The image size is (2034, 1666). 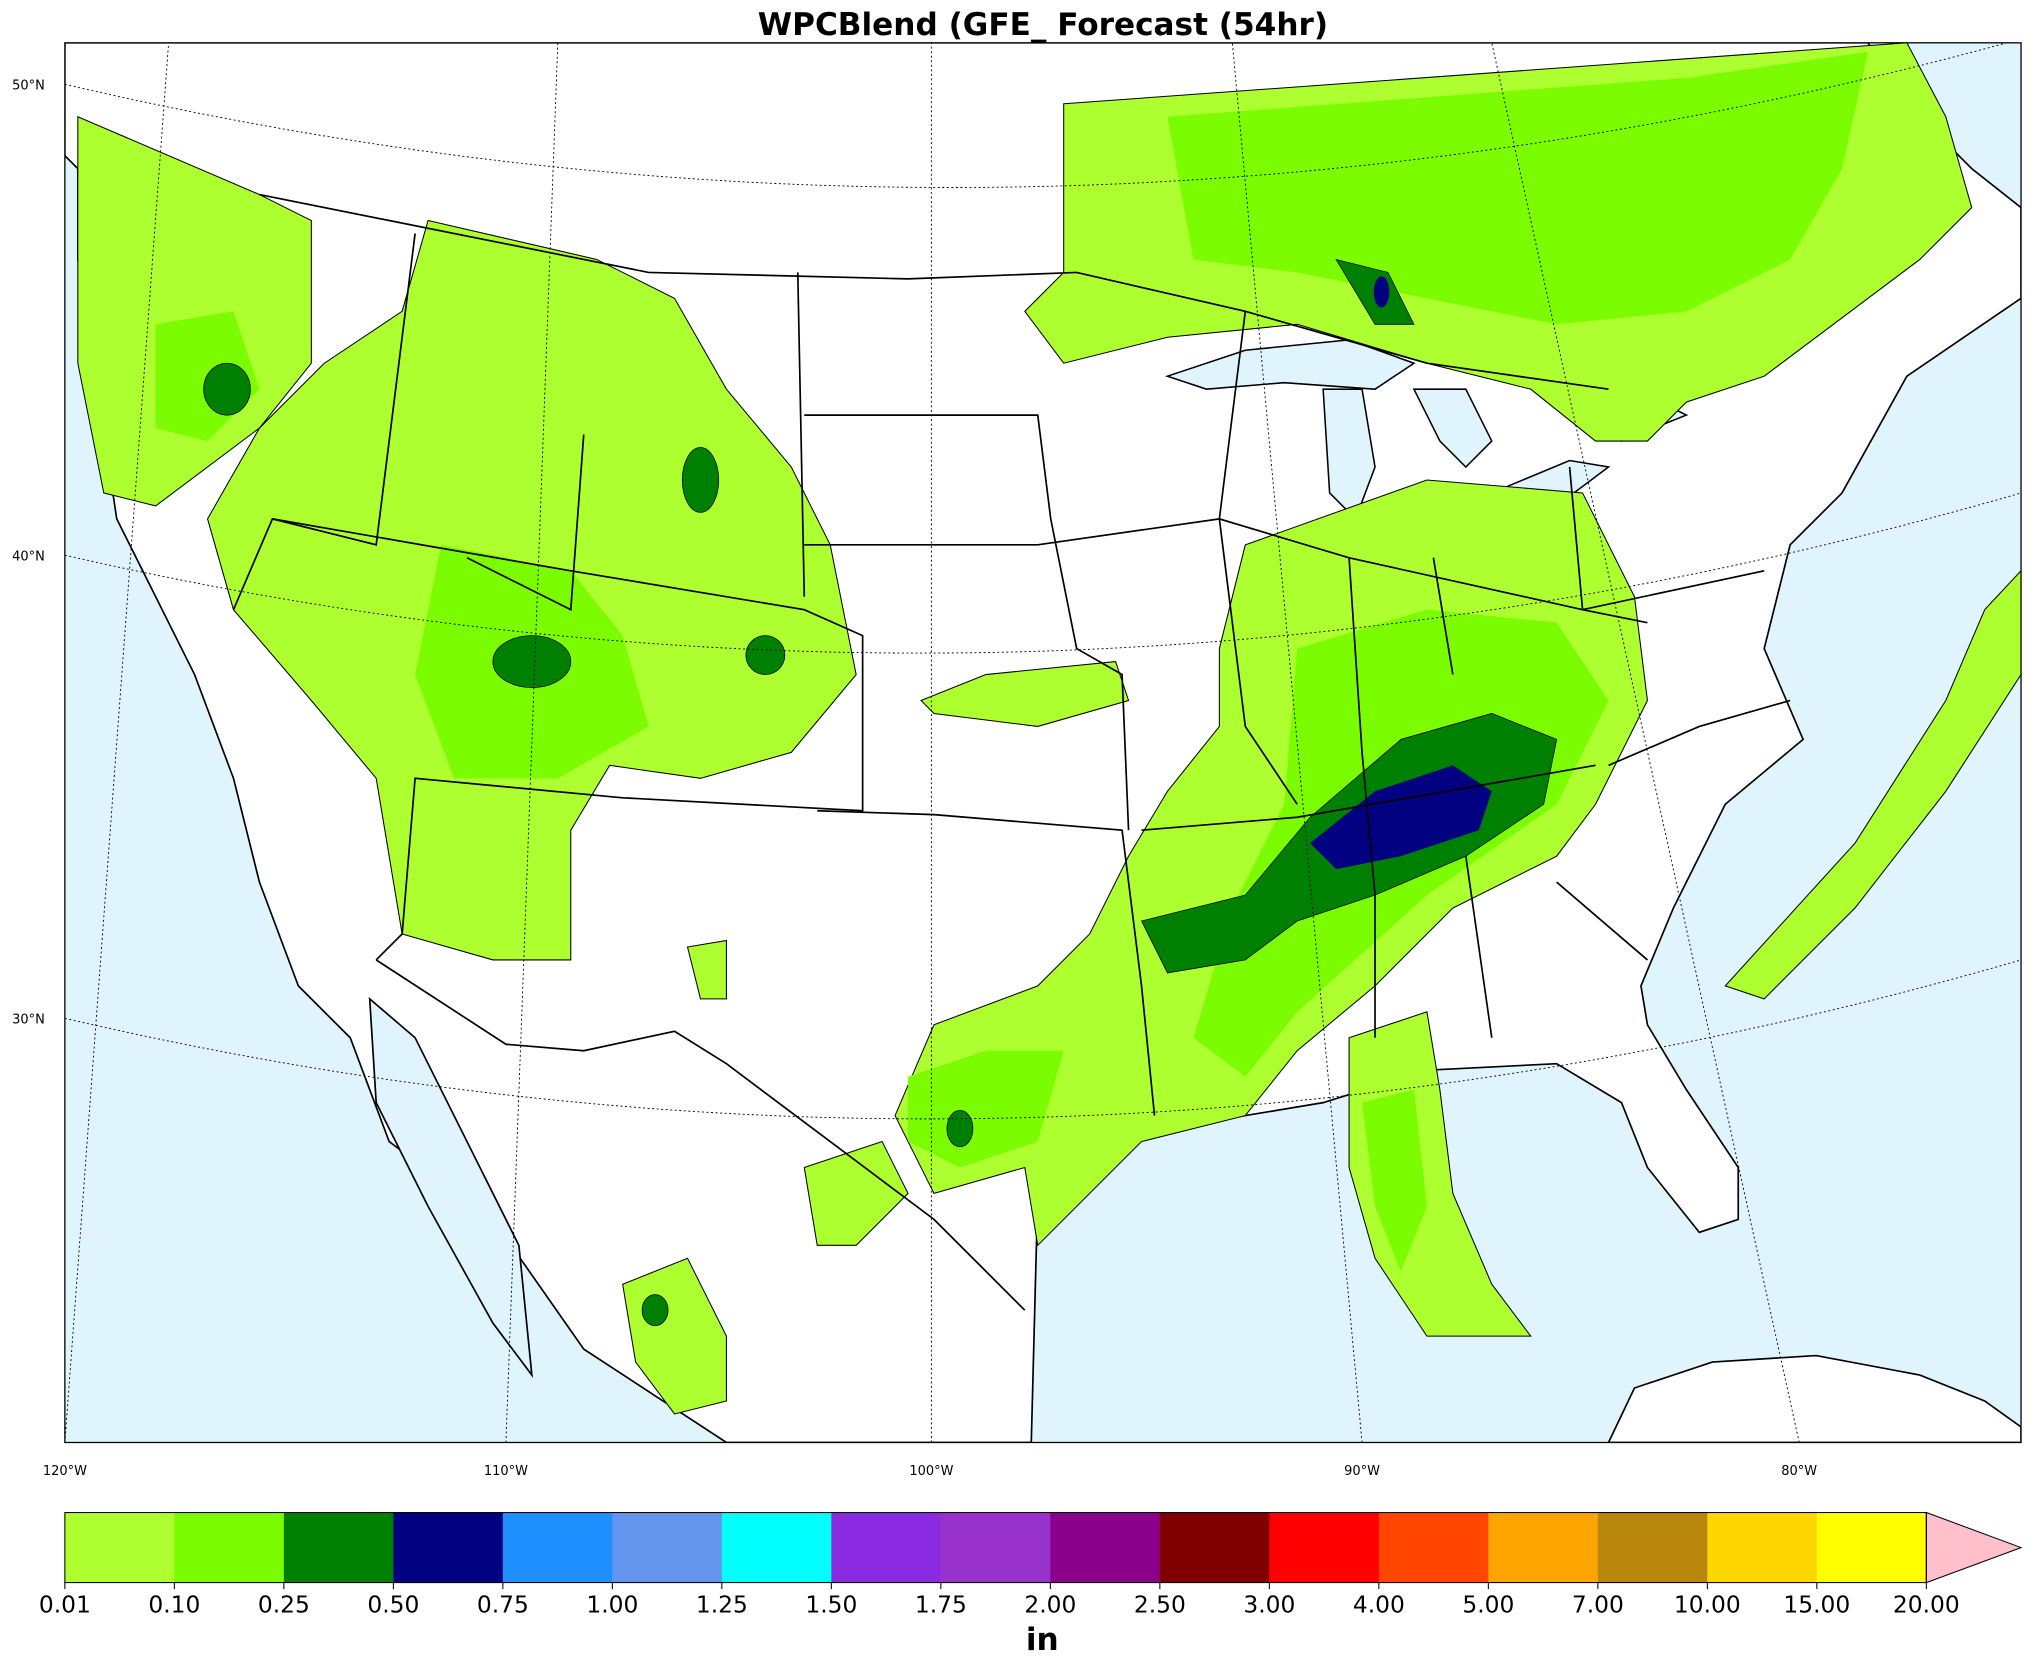 I want to click on lon-label: 120°W, so click(x=65, y=1471).